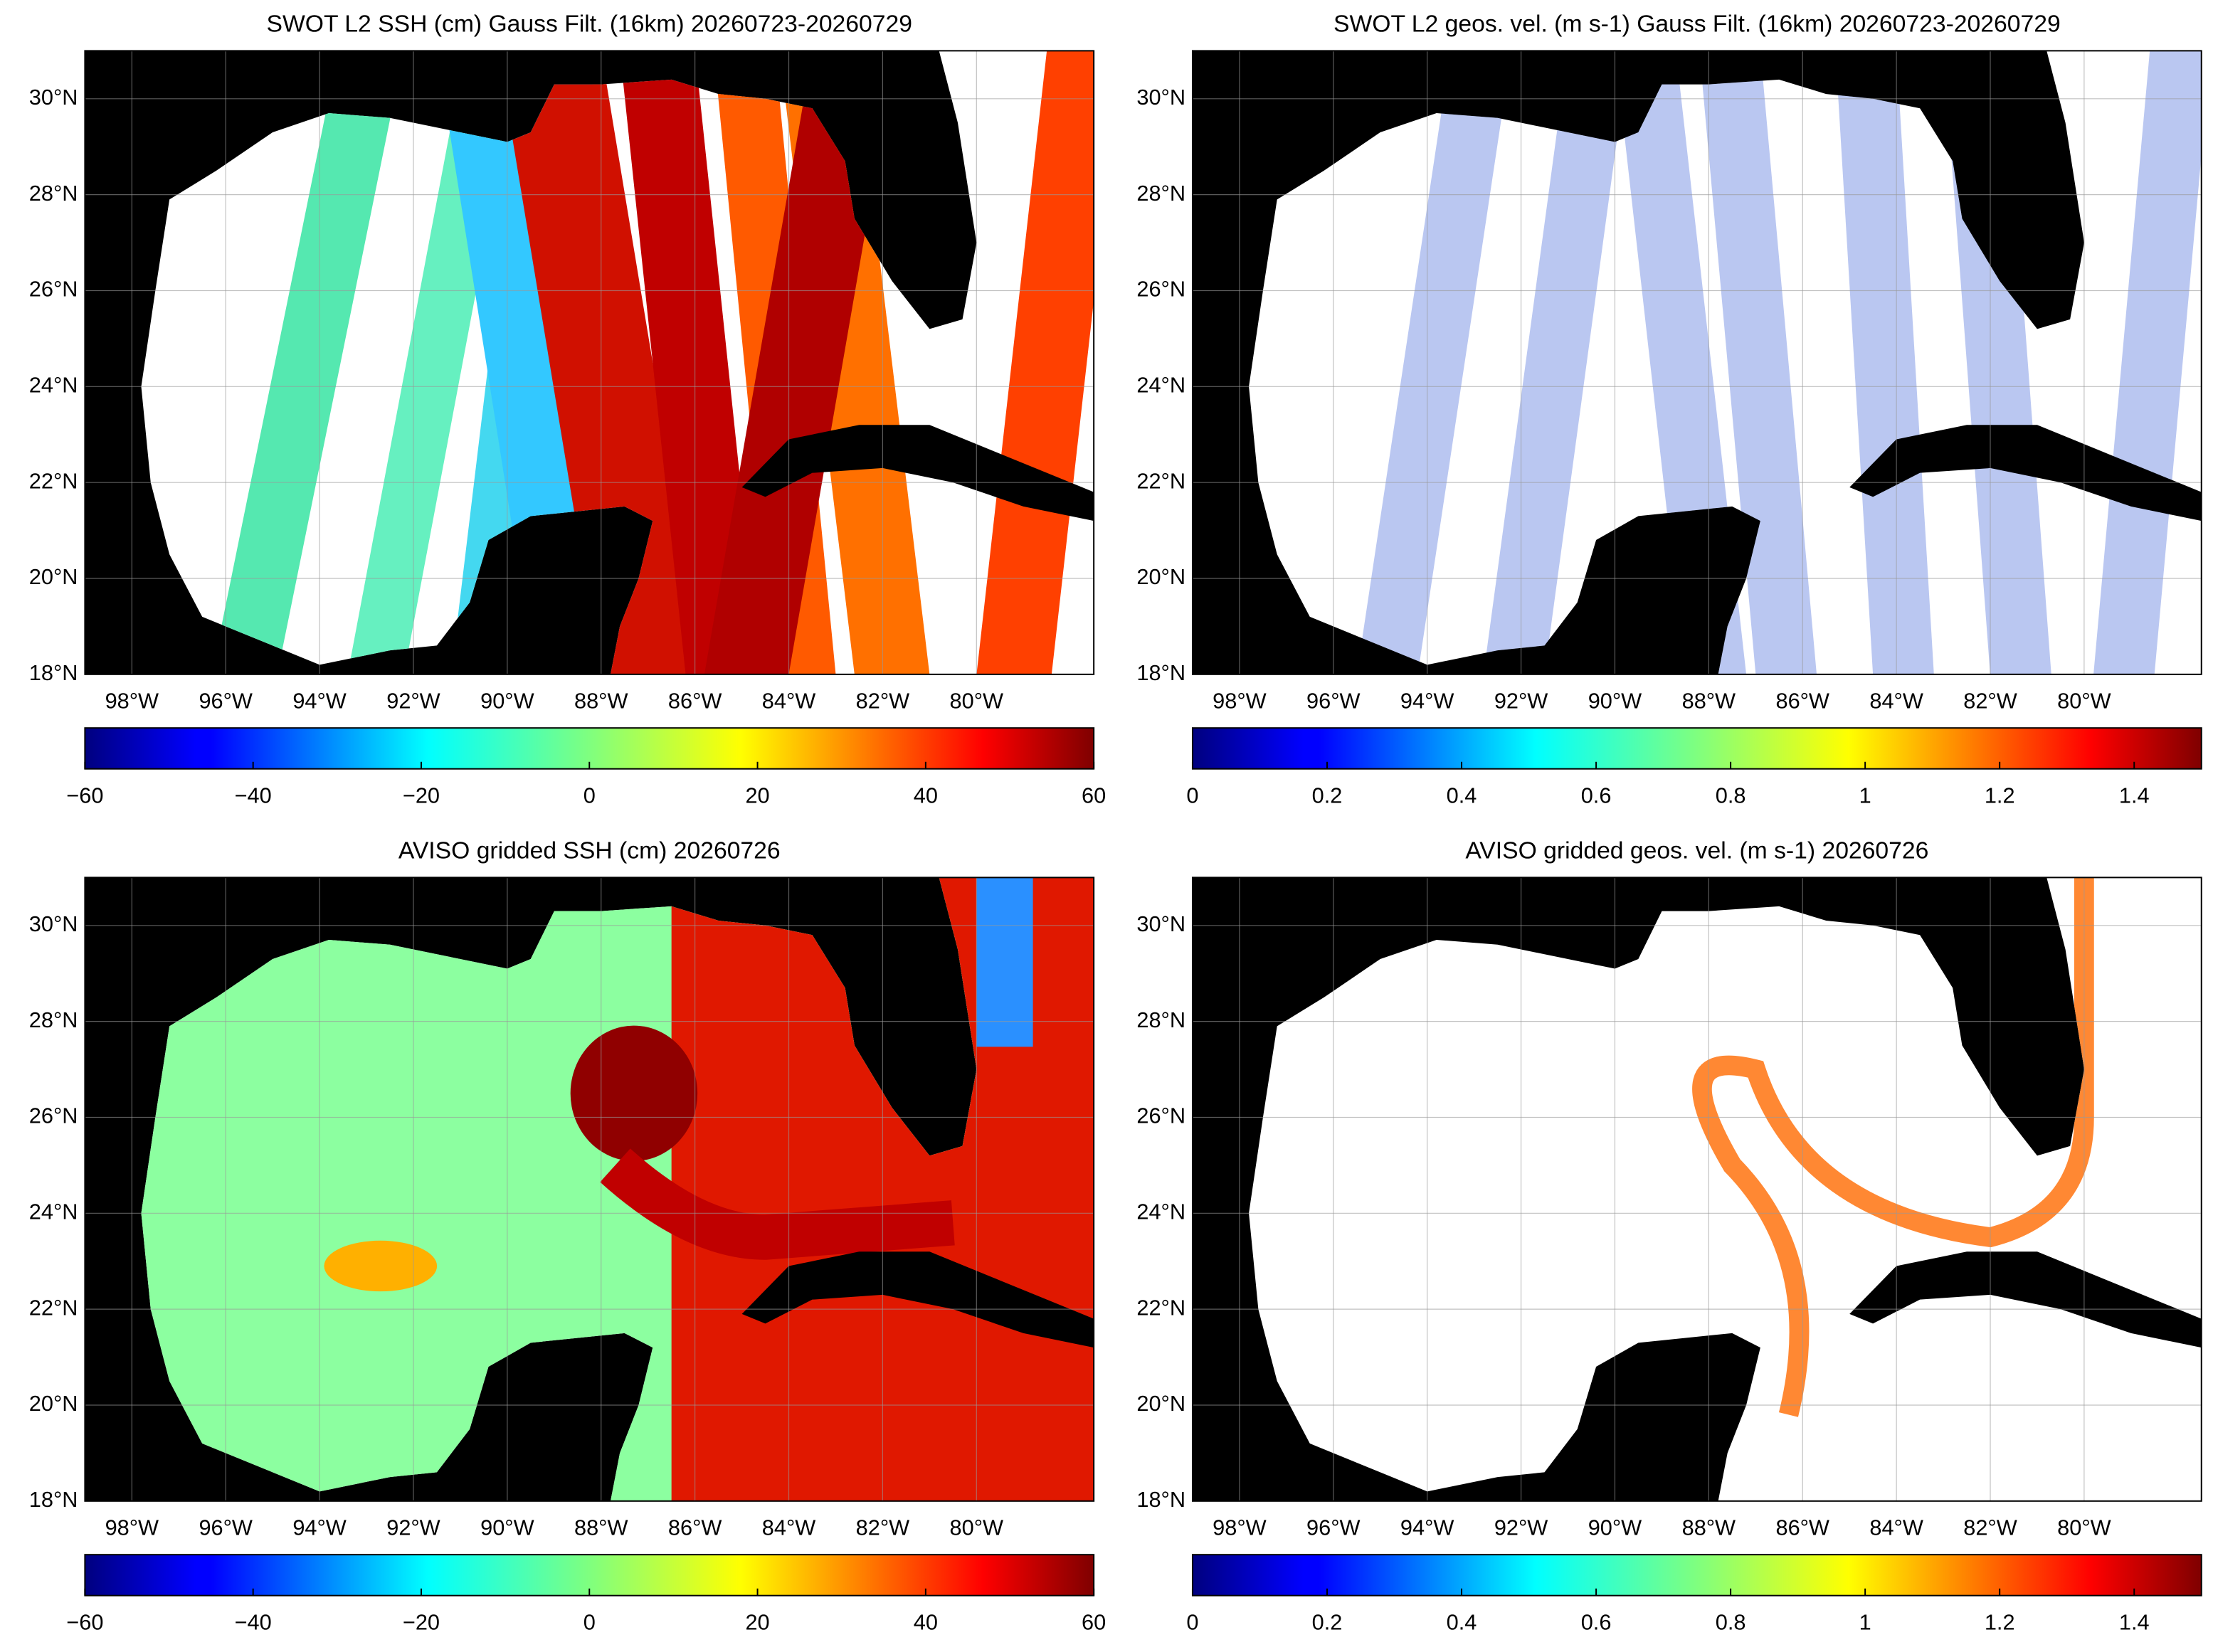 This screenshot has width=2213, height=1652. Describe the element at coordinates (1865, 1621) in the screenshot. I see `colorbar-tick-label: 1` at that location.